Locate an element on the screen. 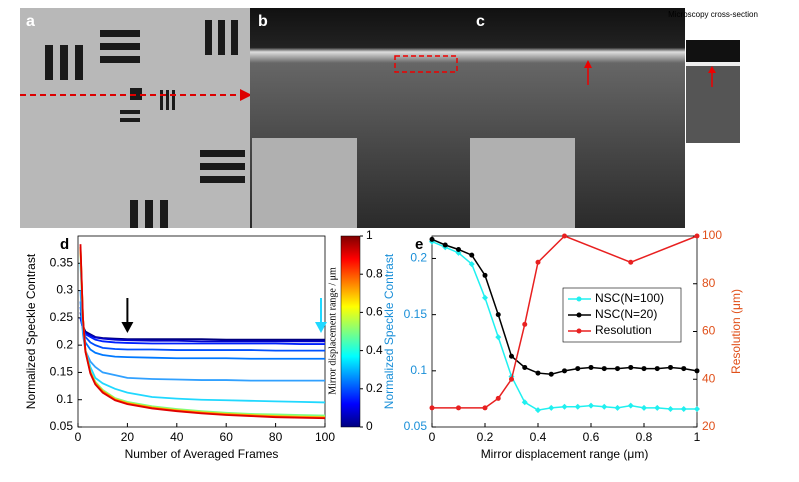  colorbar-tick-label: 0.4 is located at coordinates (374, 350).